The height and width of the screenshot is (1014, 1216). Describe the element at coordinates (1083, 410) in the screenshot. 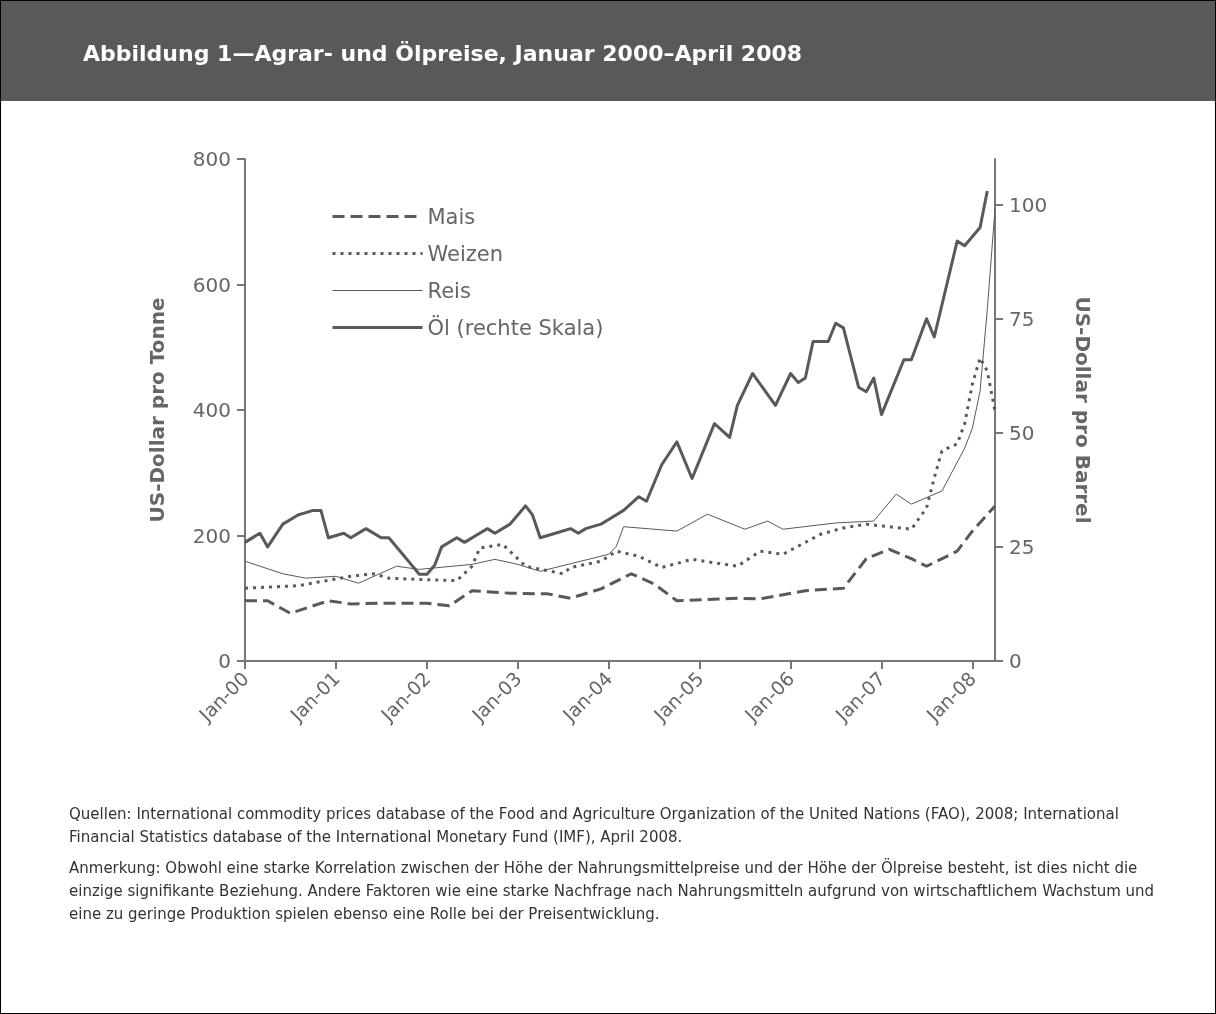

I see `y2-axis-title: US-Dollar pro Barrel` at that location.